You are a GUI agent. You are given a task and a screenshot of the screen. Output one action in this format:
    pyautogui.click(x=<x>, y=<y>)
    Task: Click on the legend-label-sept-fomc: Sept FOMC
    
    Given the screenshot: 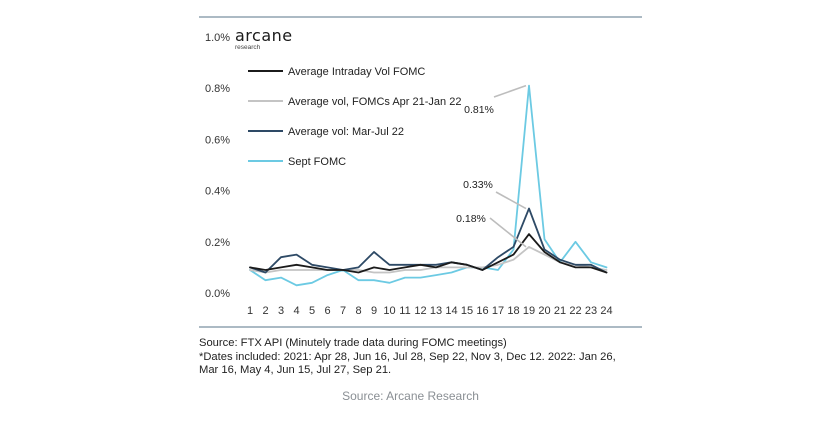 What is the action you would take?
    pyautogui.click(x=317, y=162)
    